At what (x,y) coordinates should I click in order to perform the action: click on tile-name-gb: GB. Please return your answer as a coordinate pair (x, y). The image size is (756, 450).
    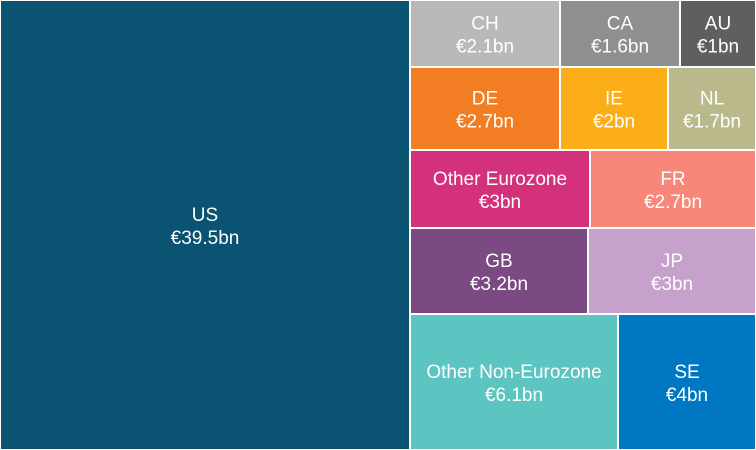
    Looking at the image, I should click on (498, 261).